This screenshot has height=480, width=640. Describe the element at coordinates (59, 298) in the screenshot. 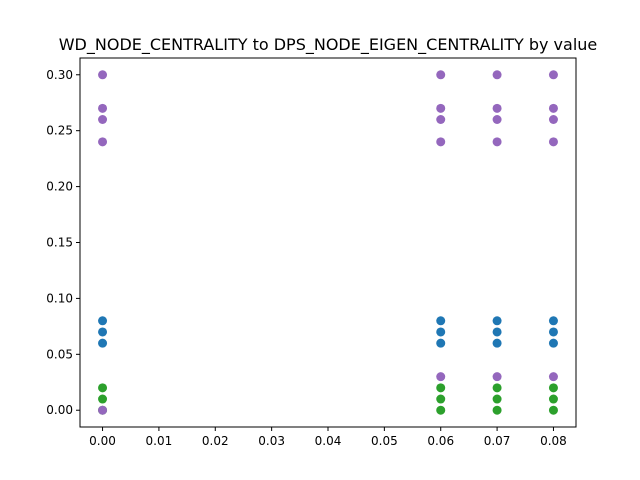

I see `y-tick-label: 0.10` at that location.